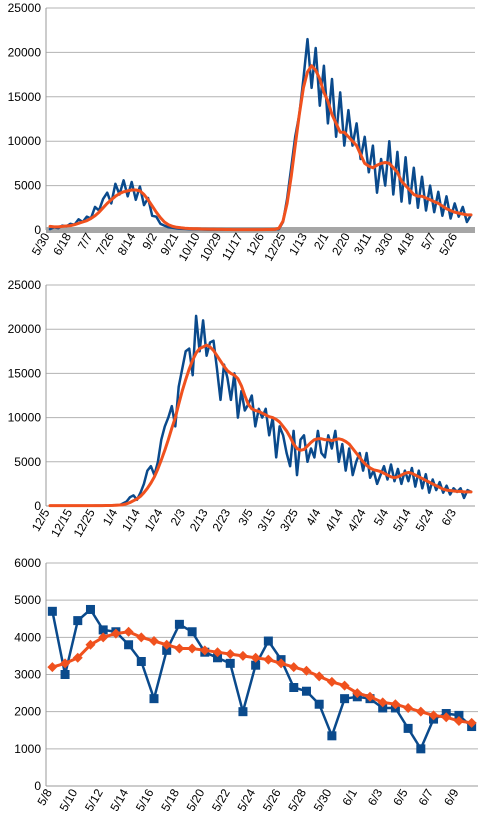  Describe the element at coordinates (428, 241) in the screenshot. I see `x-tick-label: 5/7` at that location.